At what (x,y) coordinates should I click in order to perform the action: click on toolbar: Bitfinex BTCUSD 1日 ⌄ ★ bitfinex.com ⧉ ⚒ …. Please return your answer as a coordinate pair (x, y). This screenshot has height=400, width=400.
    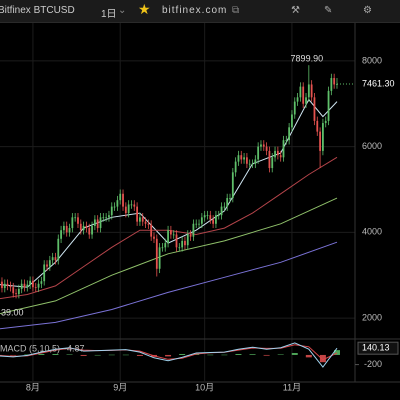
    Looking at the image, I should click on (200, 11).